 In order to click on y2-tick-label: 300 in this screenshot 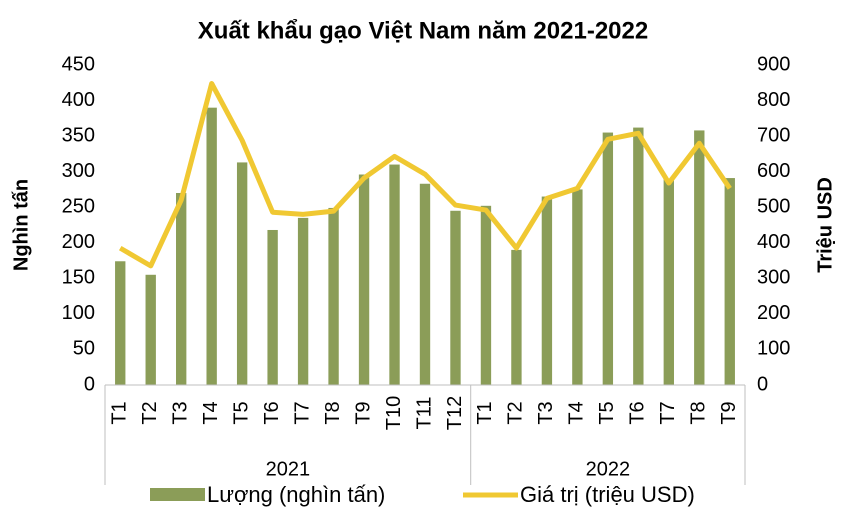, I will do `click(773, 278)`.